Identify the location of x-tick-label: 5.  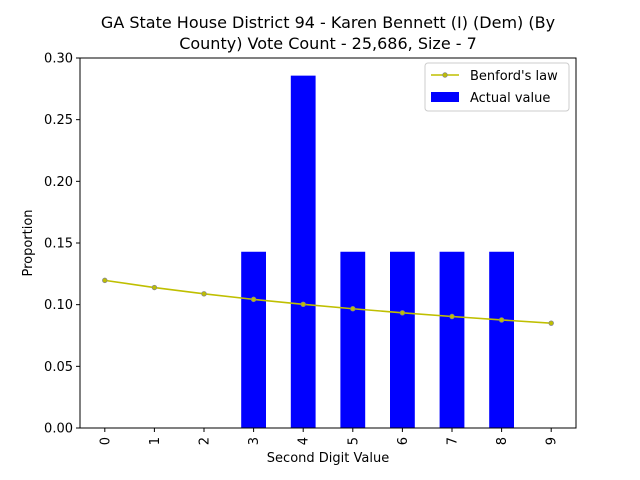
(353, 441).